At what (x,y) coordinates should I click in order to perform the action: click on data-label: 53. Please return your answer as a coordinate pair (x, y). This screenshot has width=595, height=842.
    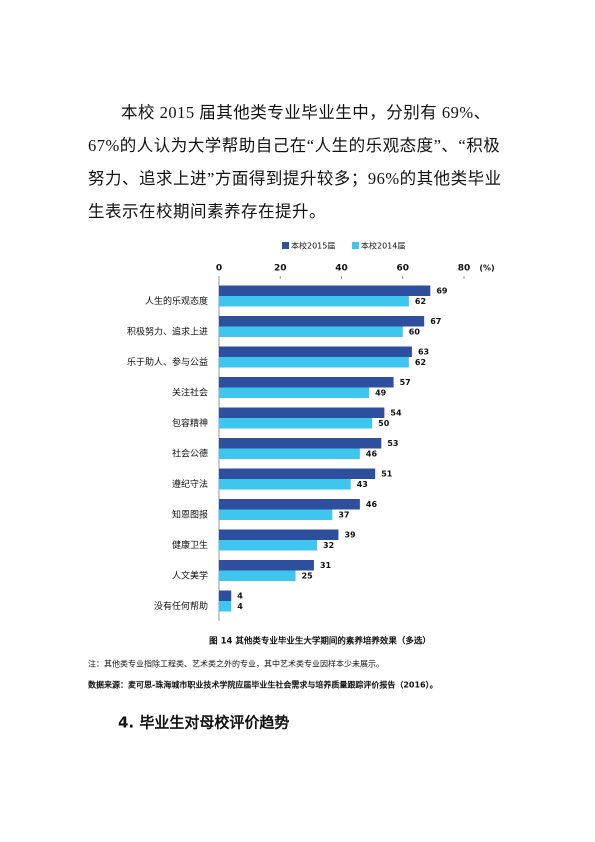
    Looking at the image, I should click on (392, 443).